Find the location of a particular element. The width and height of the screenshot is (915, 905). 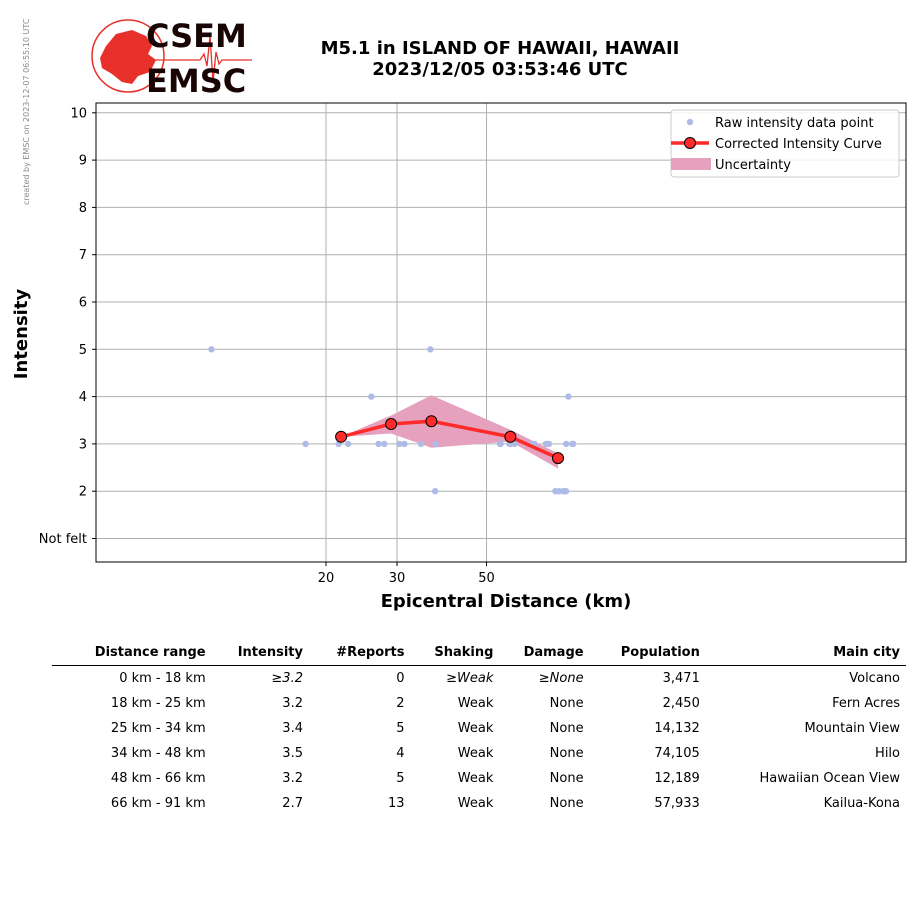

table-cell: 2.7 is located at coordinates (292, 803).